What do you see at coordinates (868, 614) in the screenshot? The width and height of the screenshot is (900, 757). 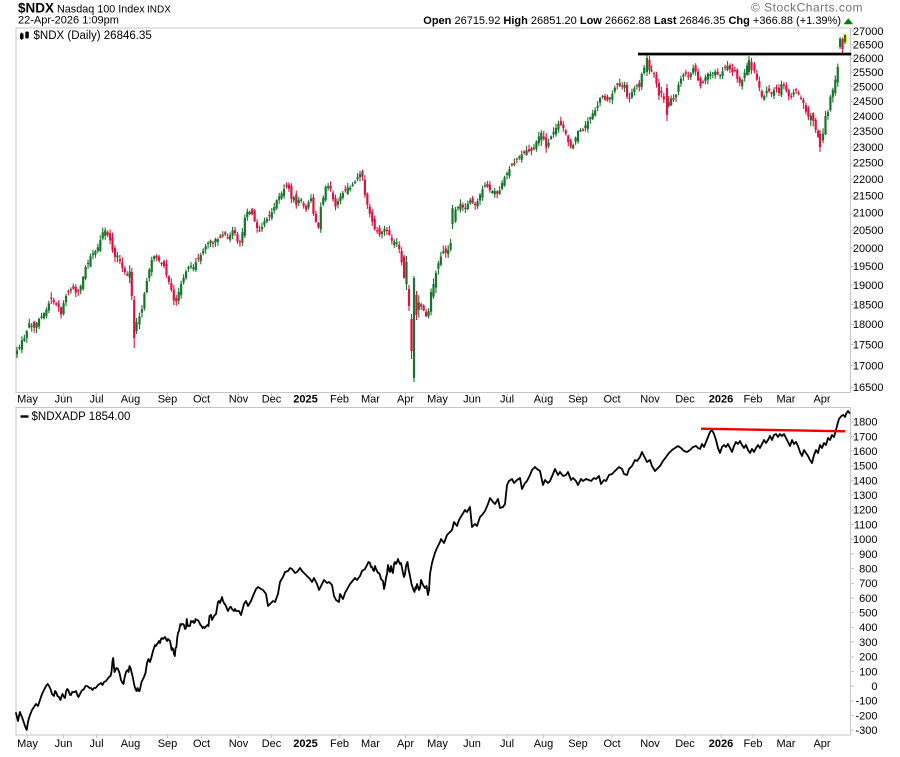 I see `svg-text: 500` at bounding box center [868, 614].